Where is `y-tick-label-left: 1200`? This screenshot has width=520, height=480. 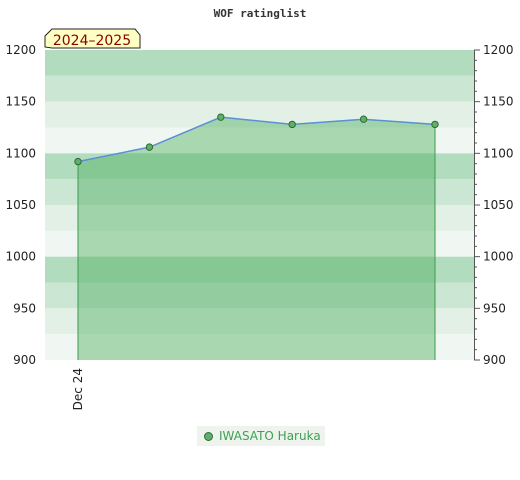 y-tick-label-left: 1200 is located at coordinates (20, 50).